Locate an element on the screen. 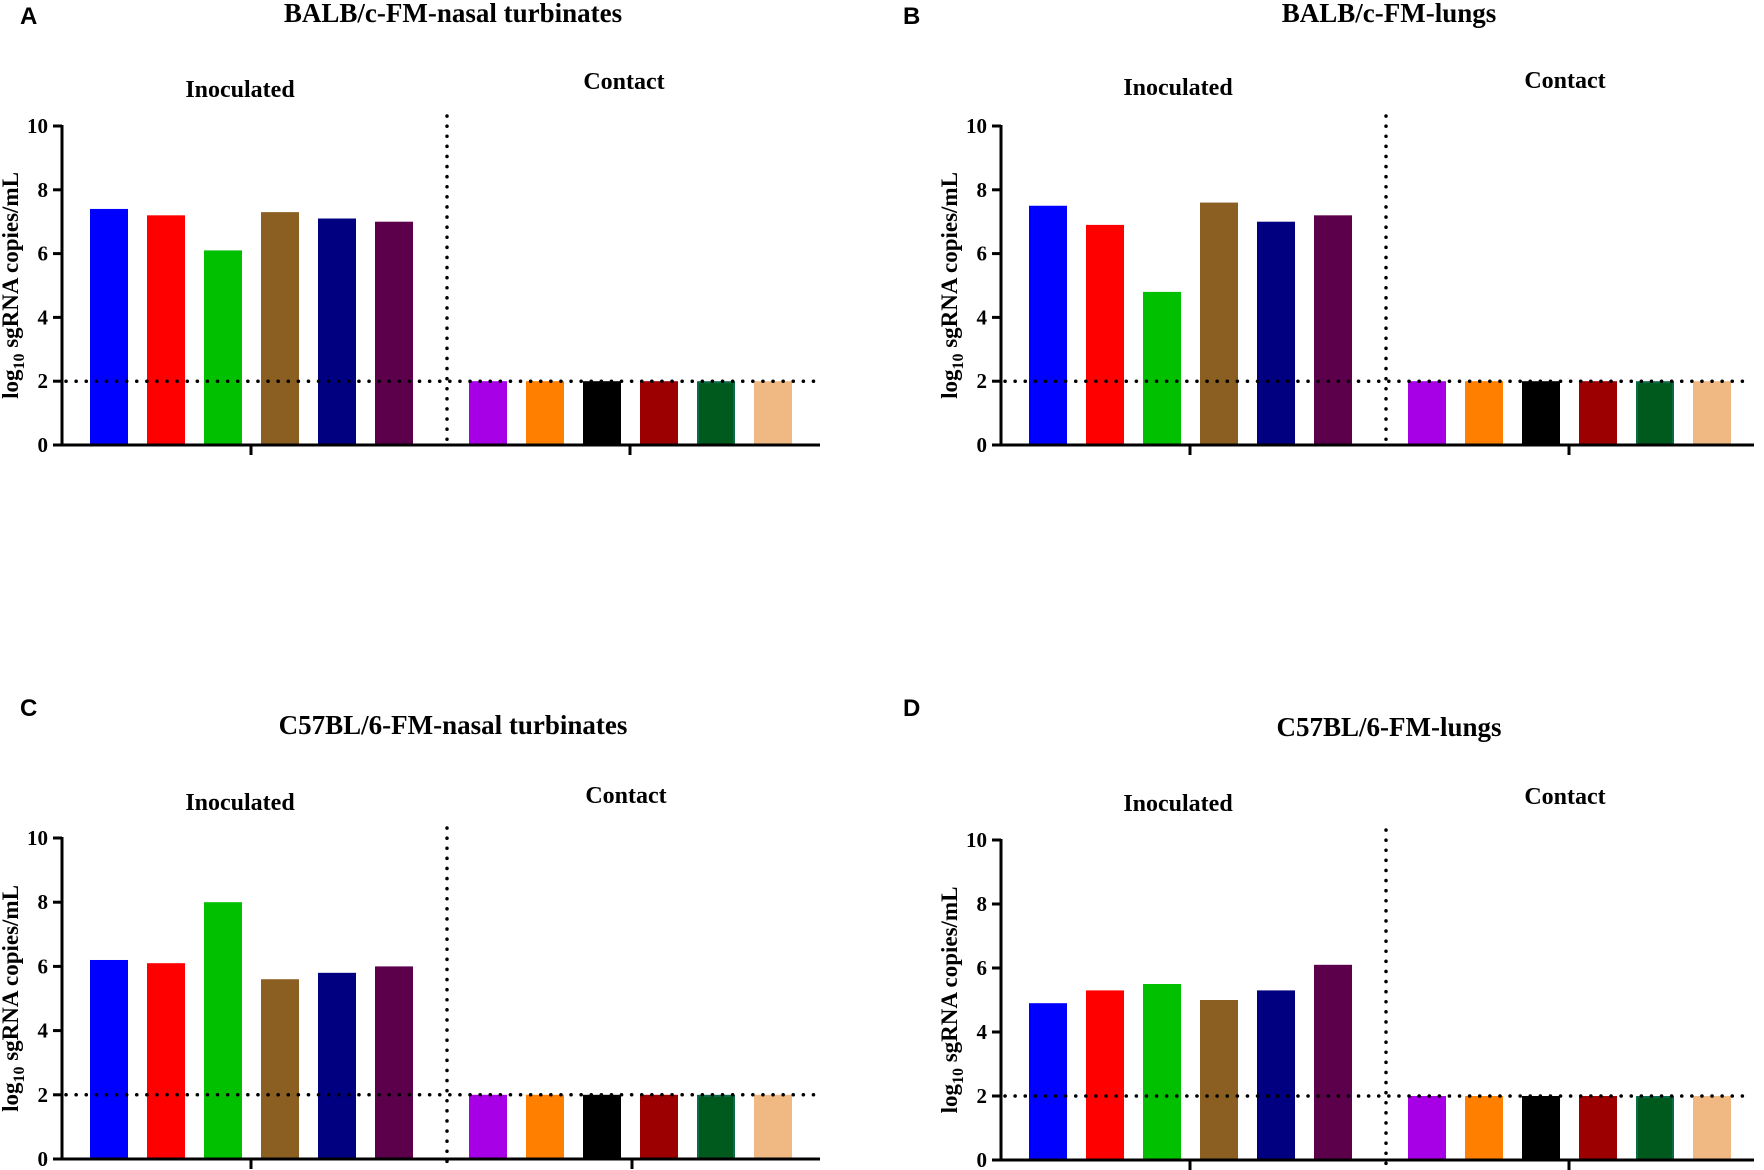 Image resolution: width=1764 pixels, height=1170 pixels. chart-title: C57BL/6-FM-nasal turbinates is located at coordinates (453, 725).